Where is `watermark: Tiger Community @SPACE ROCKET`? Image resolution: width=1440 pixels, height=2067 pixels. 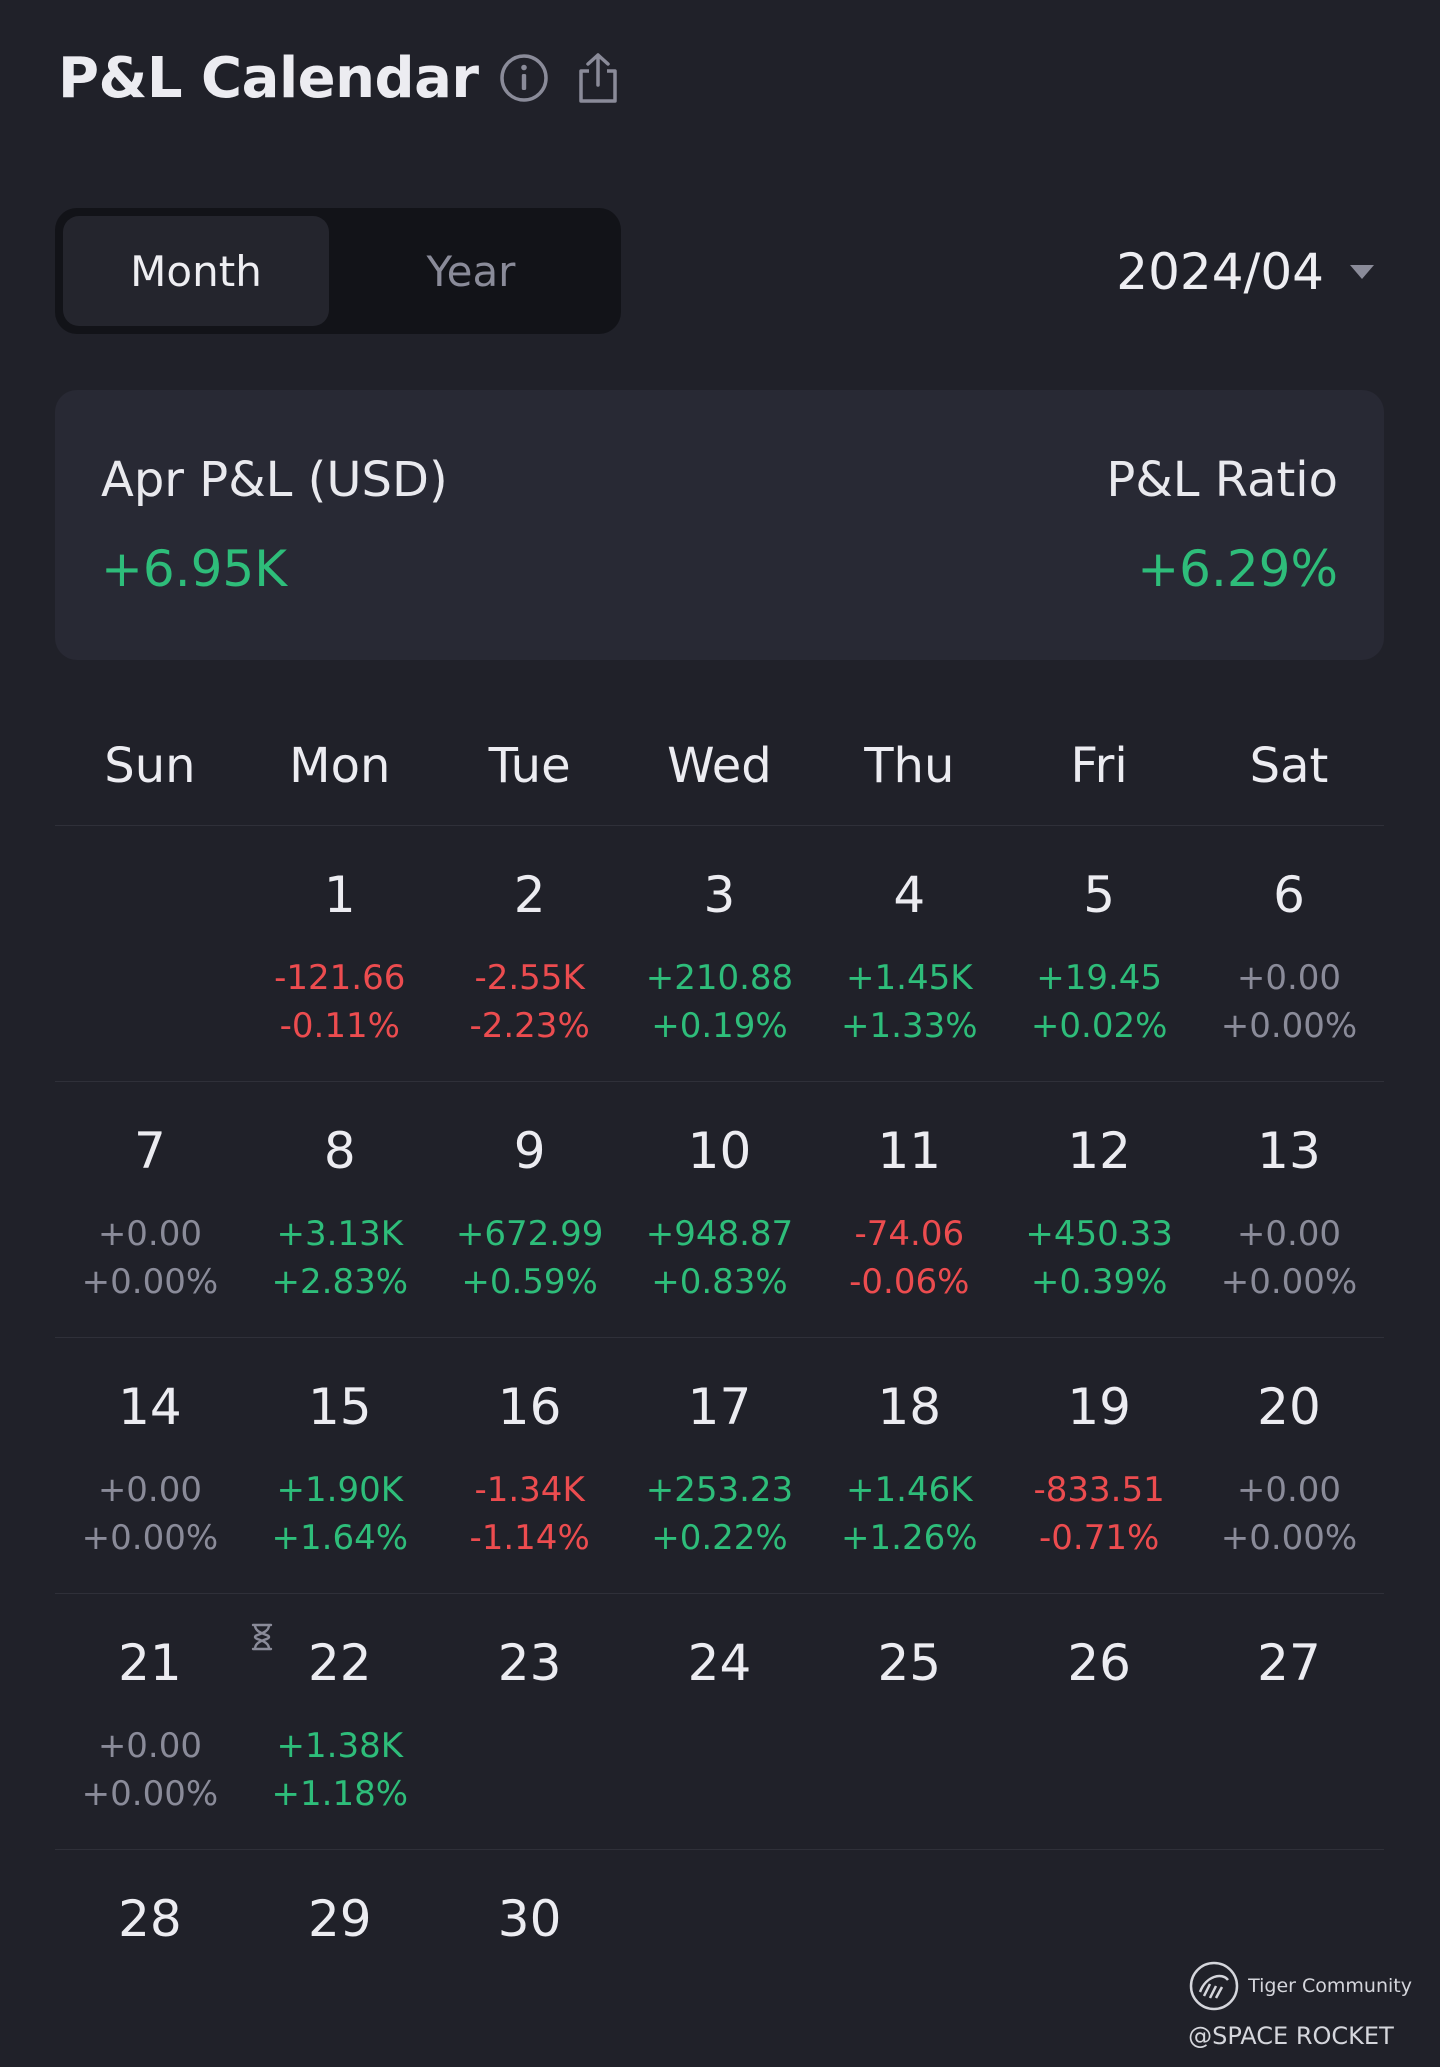
watermark: Tiger Community @SPACE ROCKET is located at coordinates (1300, 2005).